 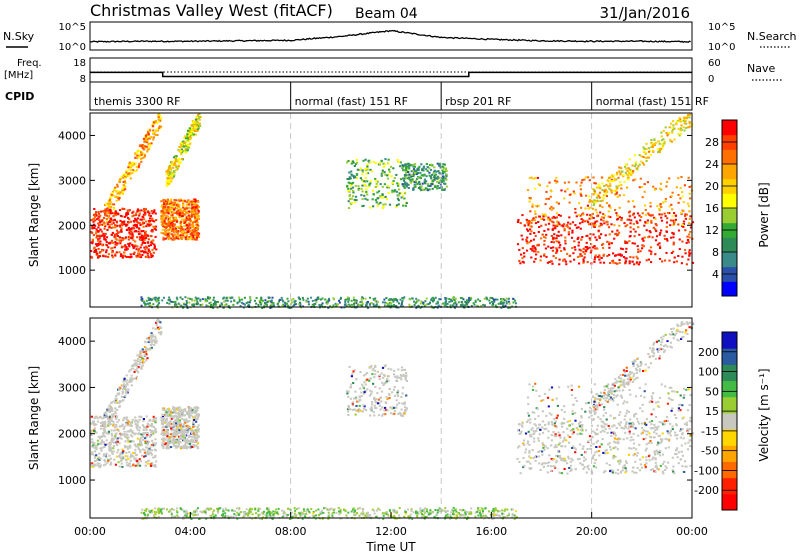 I want to click on cpid-label: CPID, so click(x=19, y=96).